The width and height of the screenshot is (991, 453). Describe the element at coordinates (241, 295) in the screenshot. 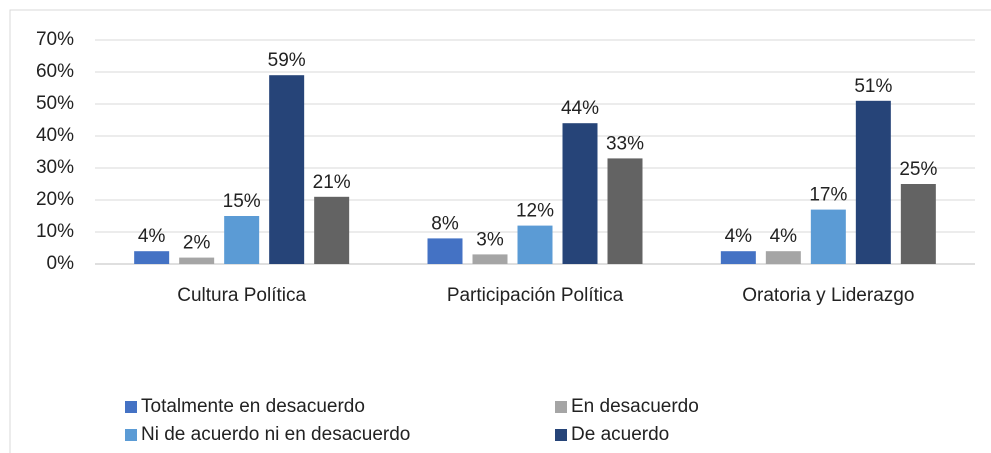

I see `x-tick-label: Cultura Política` at that location.